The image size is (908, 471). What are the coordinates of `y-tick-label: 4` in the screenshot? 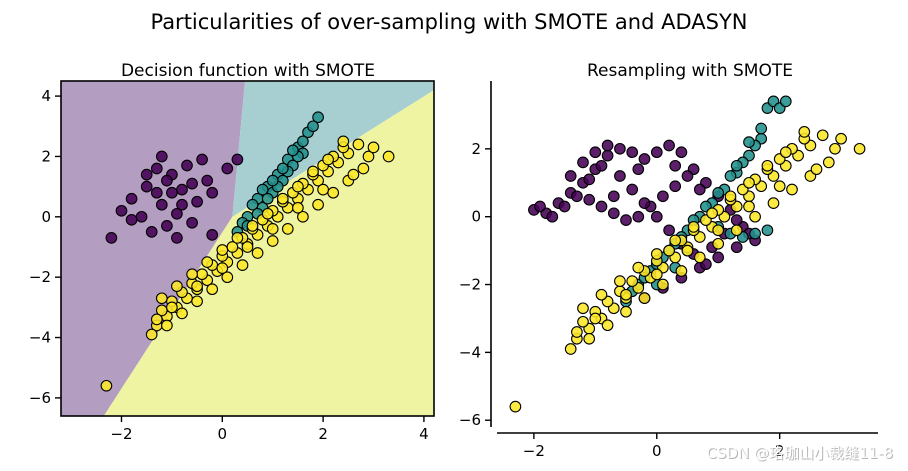 It's located at (46, 96).